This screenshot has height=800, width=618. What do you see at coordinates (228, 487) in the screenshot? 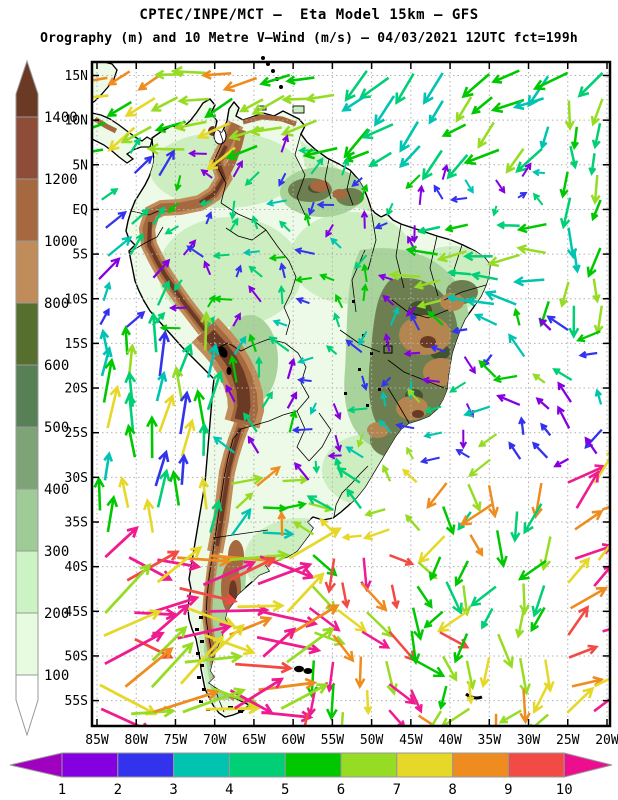
I see `andes-south-core` at bounding box center [228, 487].